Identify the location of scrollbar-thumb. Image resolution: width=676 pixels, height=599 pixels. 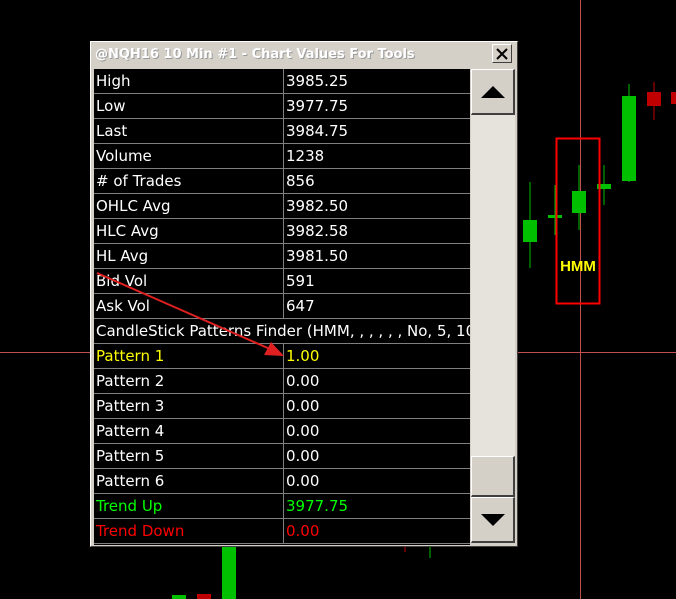
(493, 476).